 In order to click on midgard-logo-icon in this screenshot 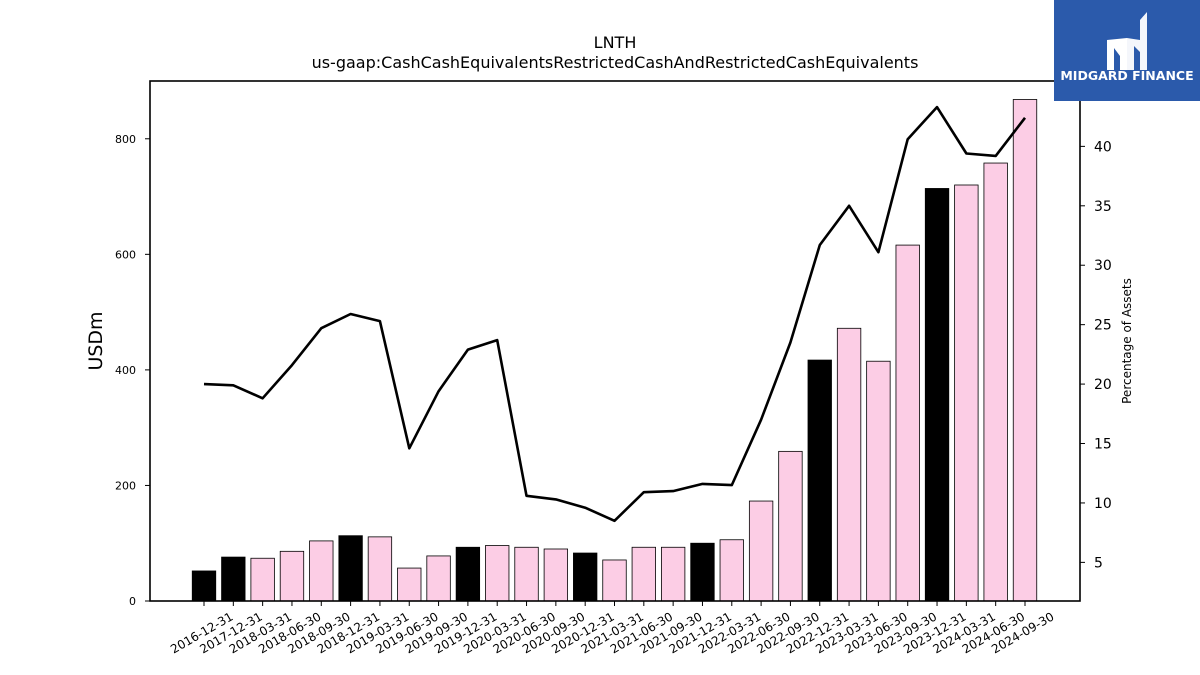, I will do `click(1127, 41)`.